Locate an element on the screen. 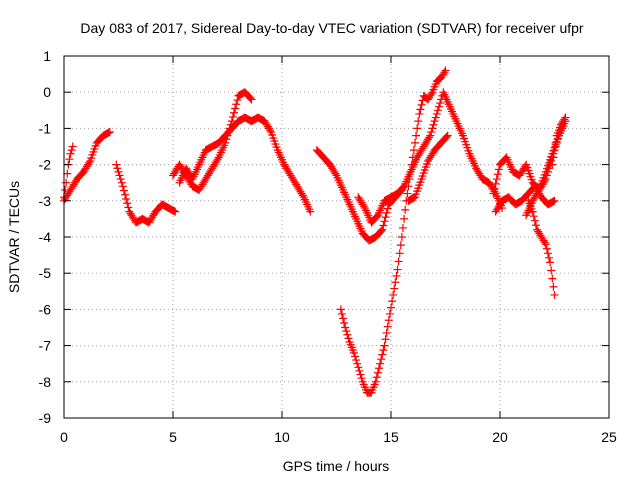 This screenshot has width=640, height=480. y-tick-label: -5 is located at coordinates (45, 273).